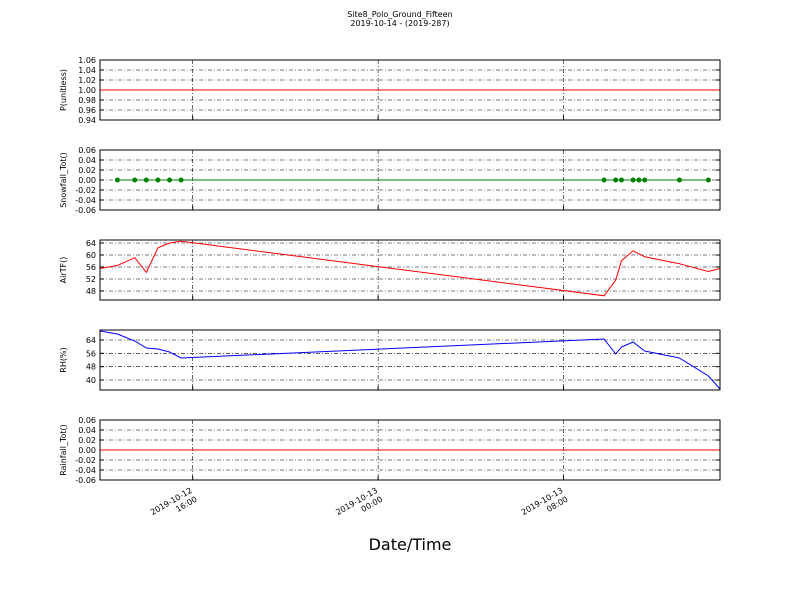  I want to click on y-tick-label: 1.02, so click(87, 80).